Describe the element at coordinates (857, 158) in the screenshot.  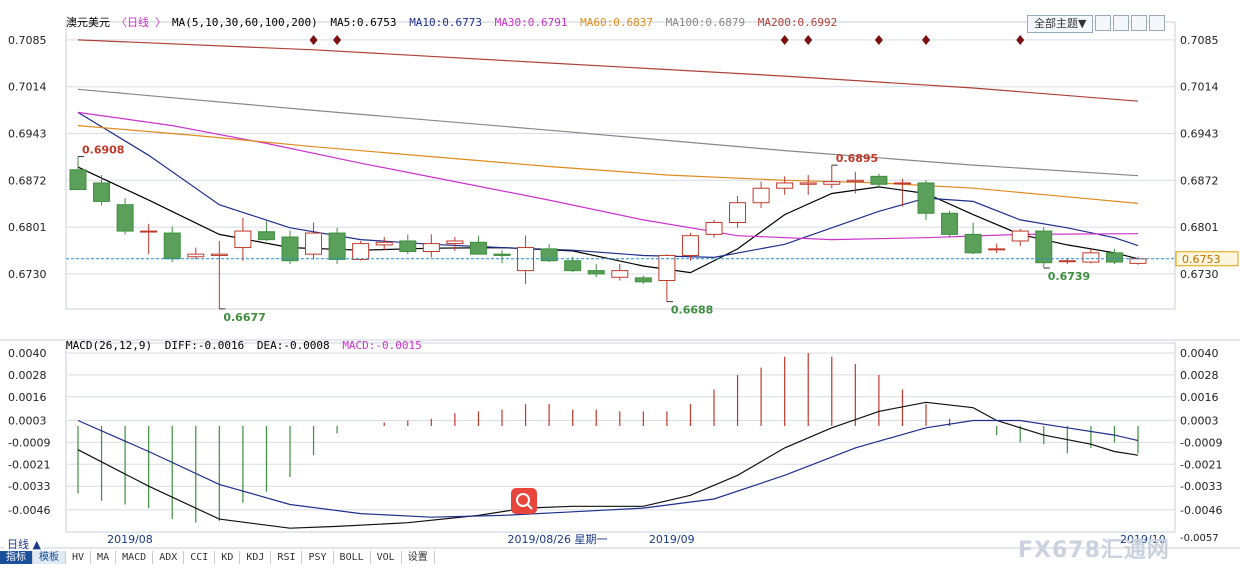
I see `price-annotation: 0.6895` at that location.